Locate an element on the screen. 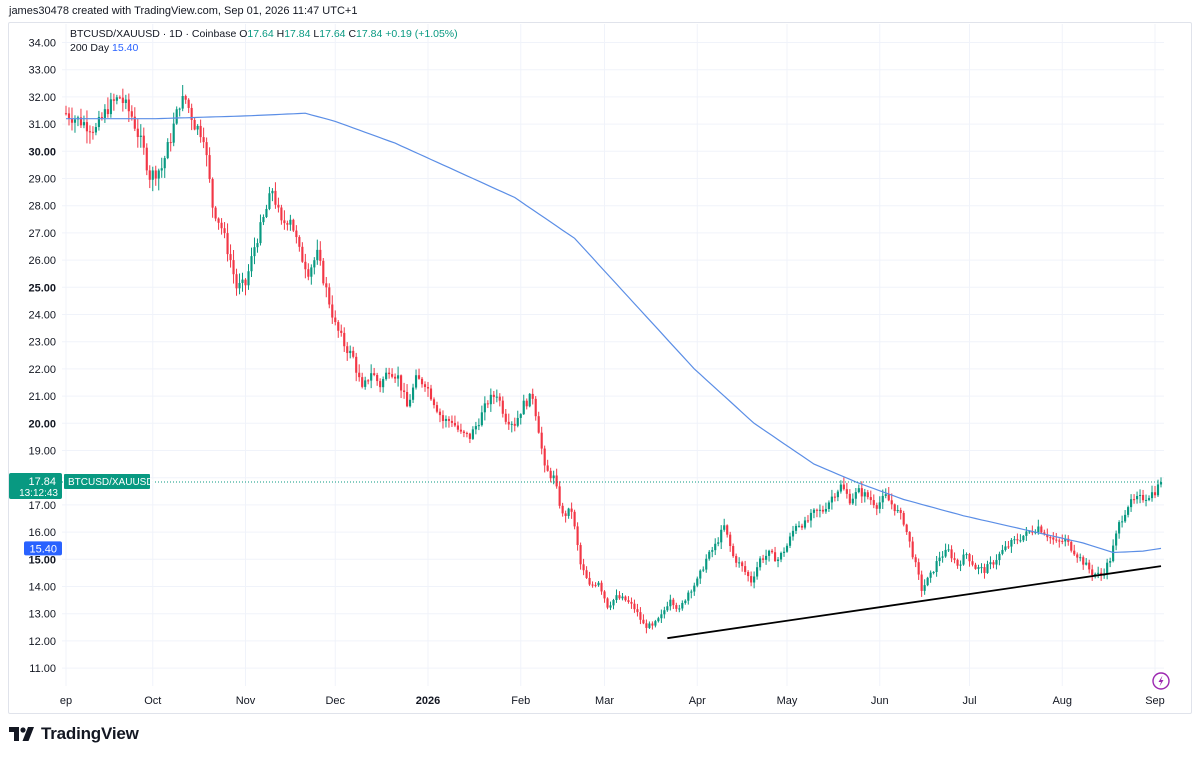  tradingview-logo: TradingView is located at coordinates (74, 734).